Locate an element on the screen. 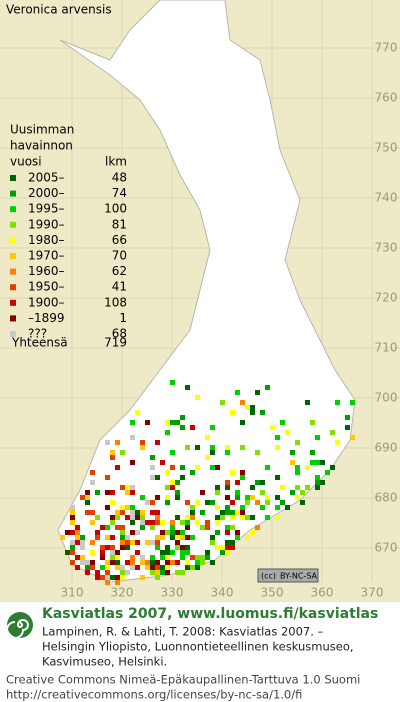 The image size is (400, 702). badge-cc: (cc) is located at coordinates (268, 576).